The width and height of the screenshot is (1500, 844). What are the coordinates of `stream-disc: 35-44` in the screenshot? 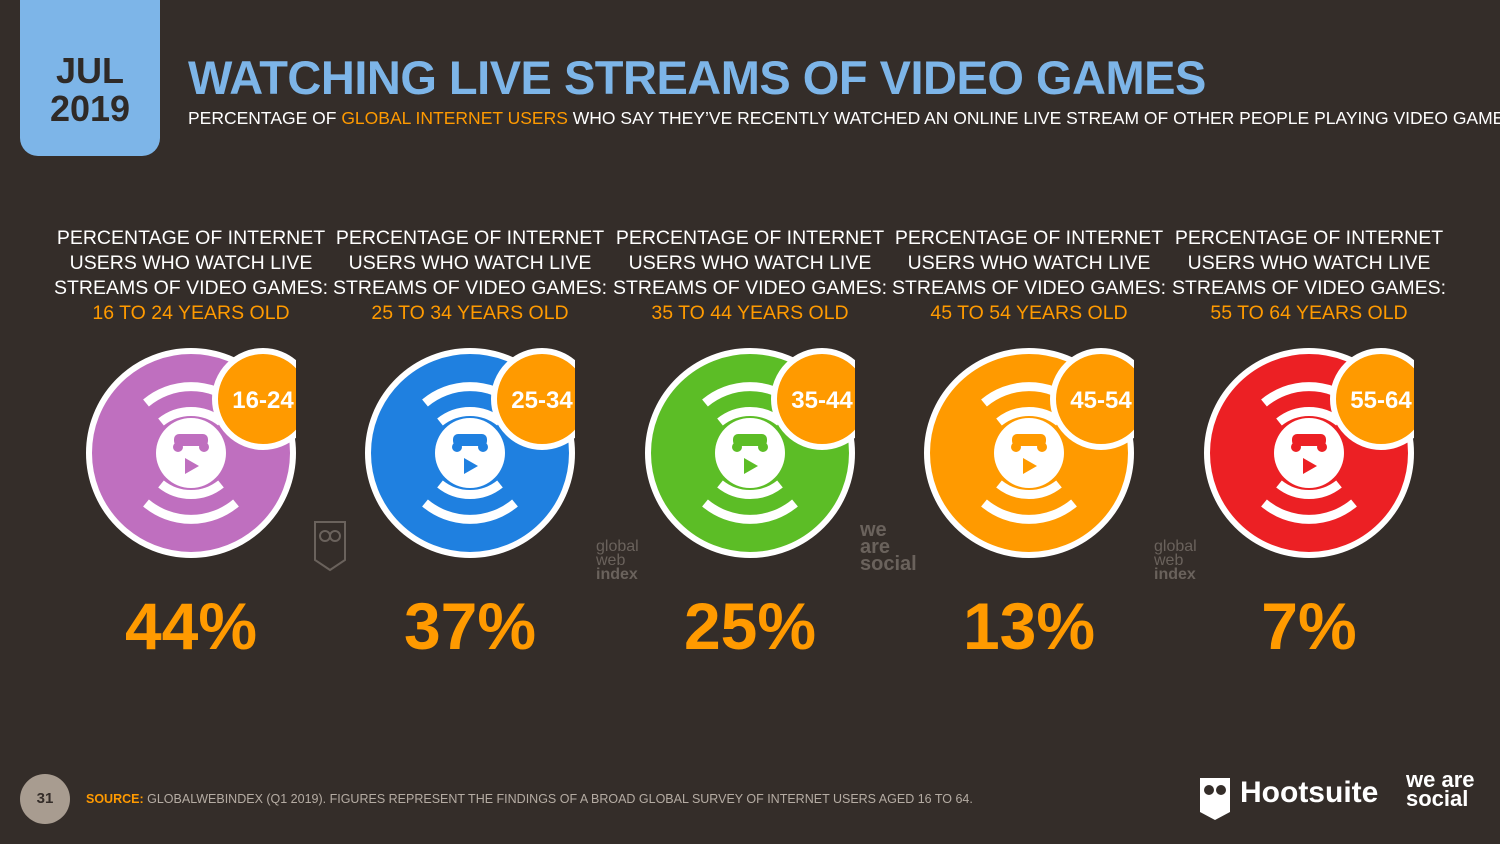 It's located at (750, 453).